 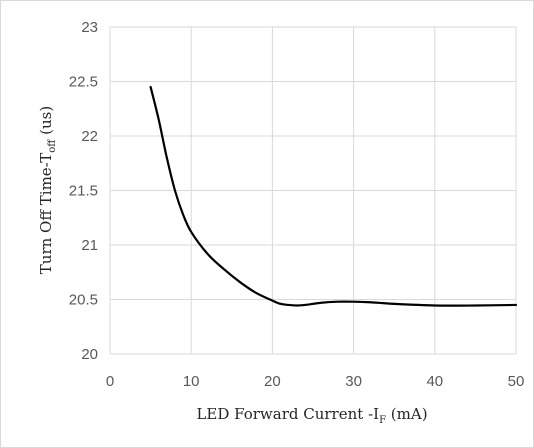 What do you see at coordinates (89, 136) in the screenshot?
I see `y-tick-label: 22` at bounding box center [89, 136].